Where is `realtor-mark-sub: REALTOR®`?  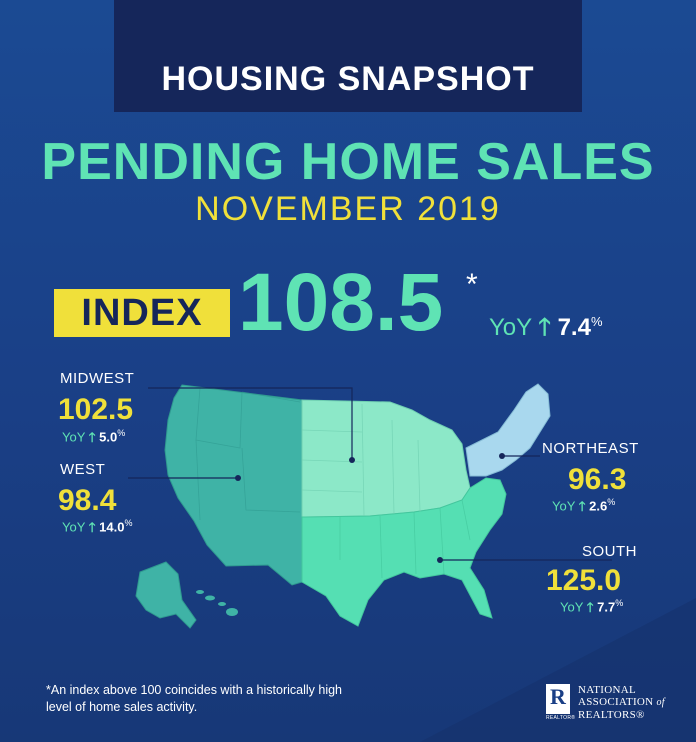 realtor-mark-sub: REALTOR® is located at coordinates (561, 718).